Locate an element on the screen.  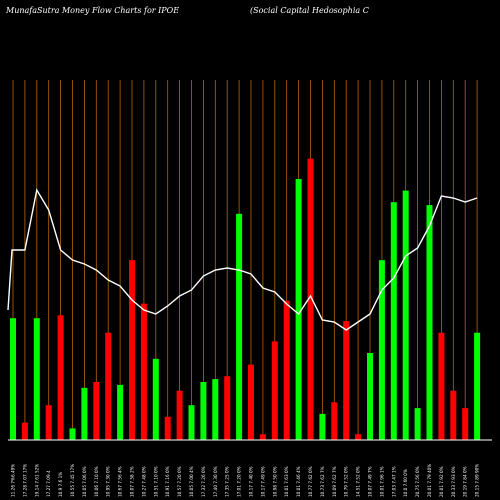
chart-subtitle: (Social Capital Hedosophia C is located at coordinates (309, 10).